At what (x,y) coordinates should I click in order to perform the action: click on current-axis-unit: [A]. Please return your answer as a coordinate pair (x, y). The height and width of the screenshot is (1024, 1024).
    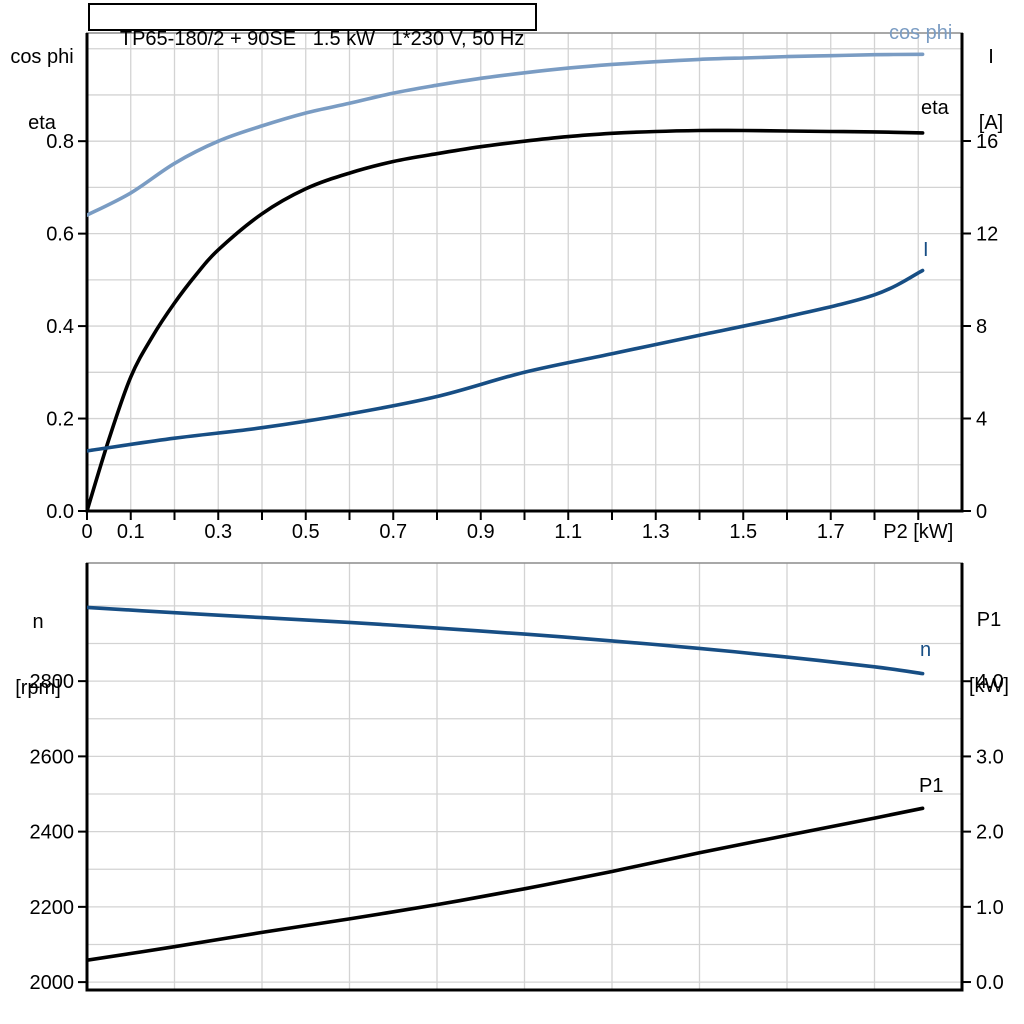
    Looking at the image, I should click on (991, 123).